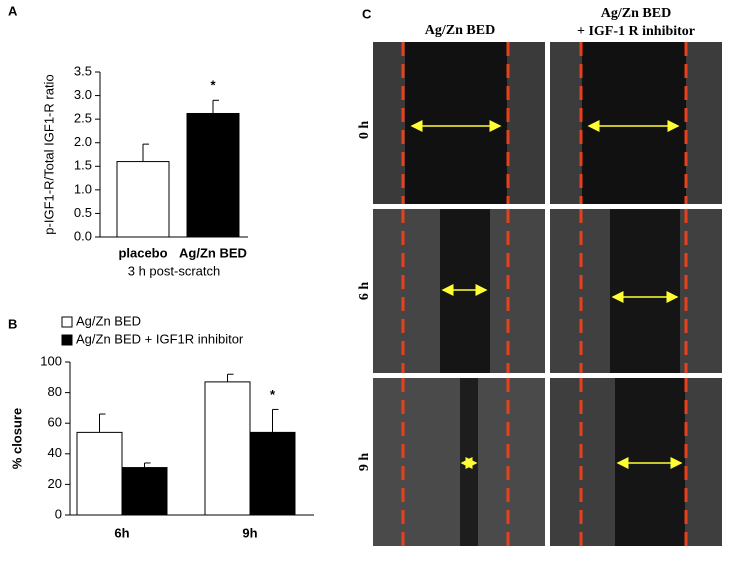 The height and width of the screenshot is (570, 732). Describe the element at coordinates (13, 10) in the screenshot. I see `panel-label: A` at that location.